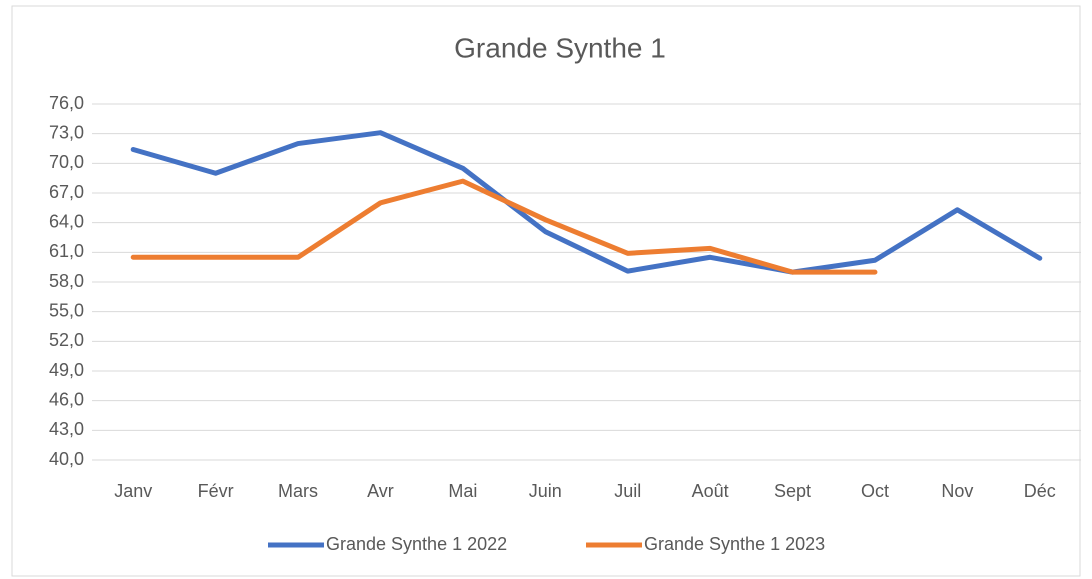 This screenshot has height=579, width=1092. Describe the element at coordinates (66, 281) in the screenshot. I see `y-tick-label: 58,0` at that location.